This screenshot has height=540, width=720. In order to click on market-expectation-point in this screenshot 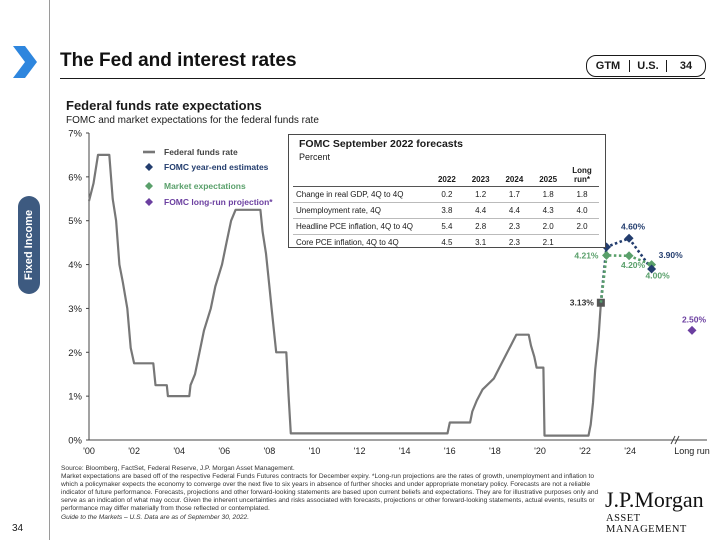, I will do `click(606, 255)`.